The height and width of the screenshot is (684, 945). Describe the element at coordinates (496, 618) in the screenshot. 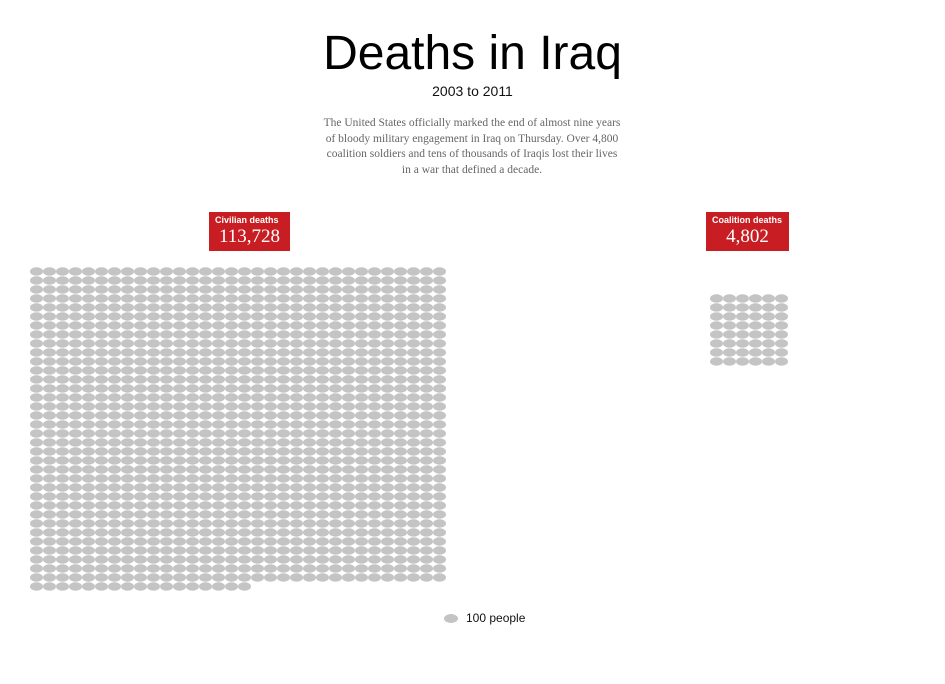

I see `legend-label: 100 people` at that location.